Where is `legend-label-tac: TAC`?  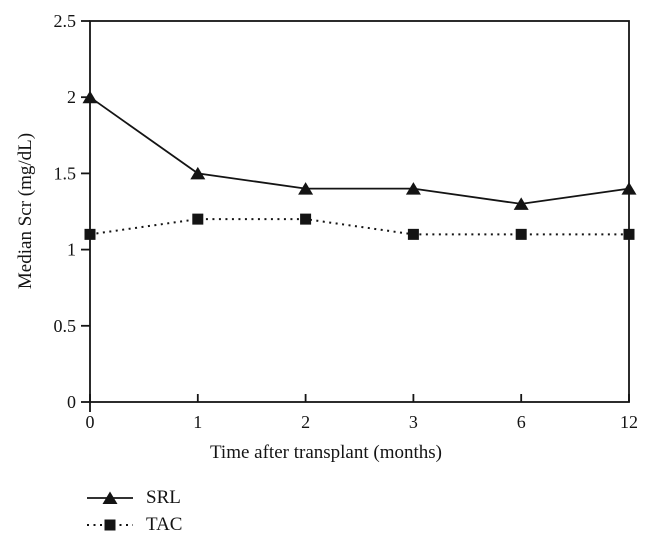
legend-label-tac: TAC is located at coordinates (164, 524).